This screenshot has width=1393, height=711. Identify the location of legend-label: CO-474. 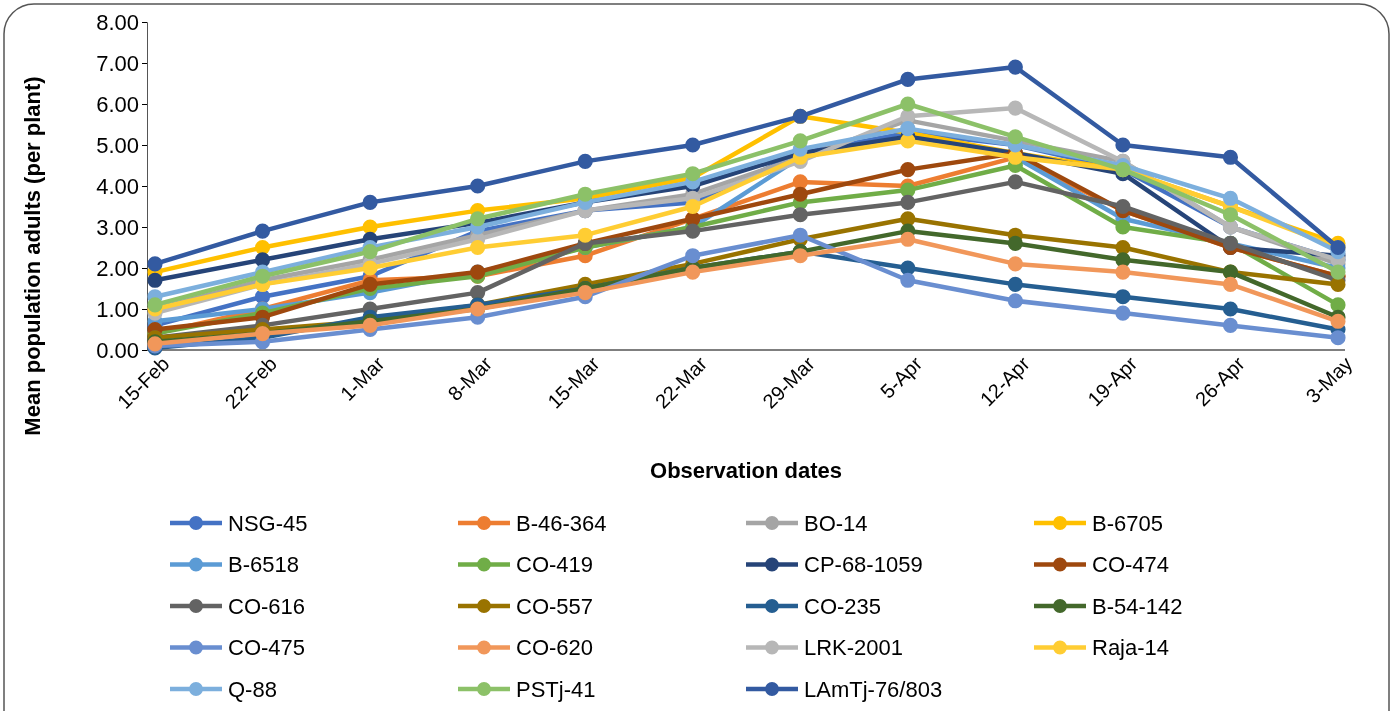
(1131, 565).